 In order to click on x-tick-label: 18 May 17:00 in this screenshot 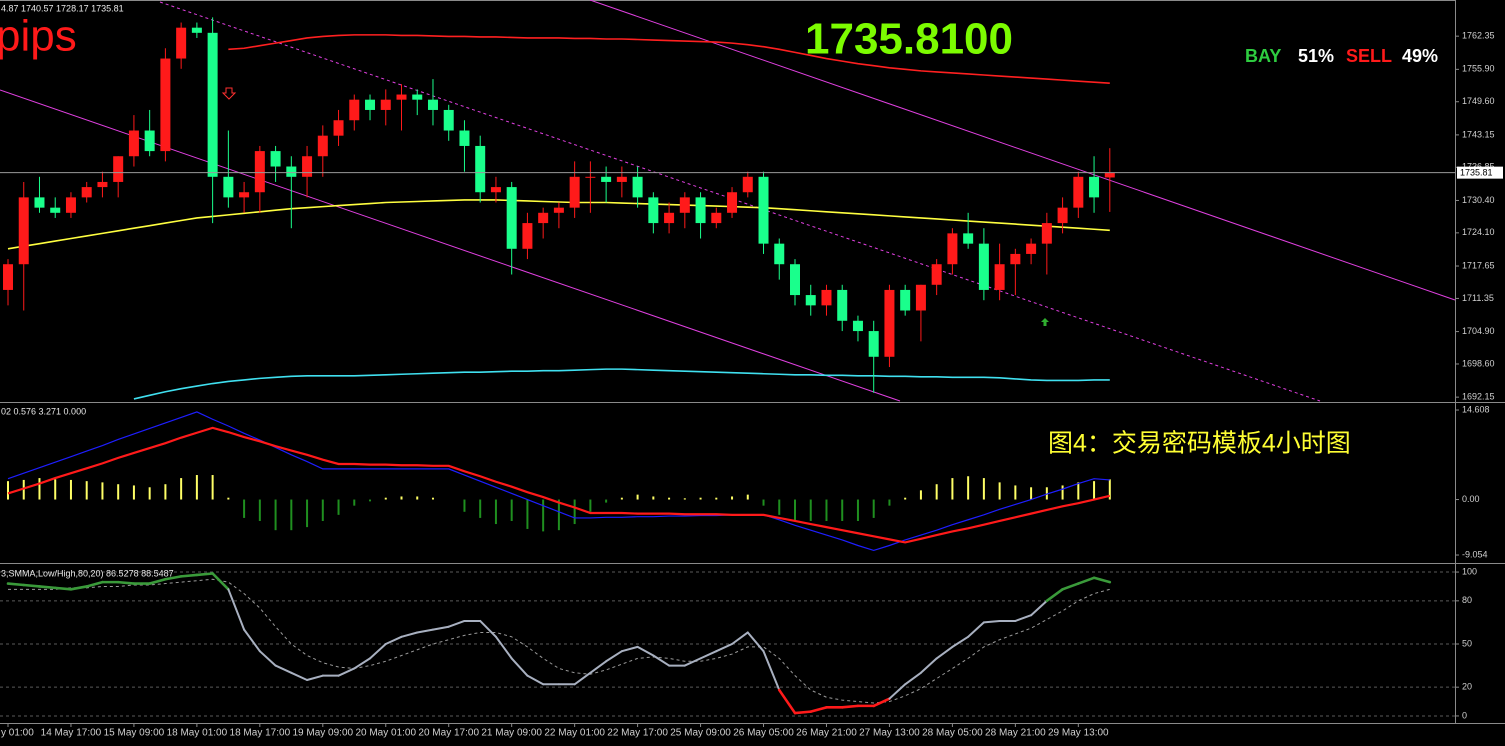, I will do `click(260, 733)`.